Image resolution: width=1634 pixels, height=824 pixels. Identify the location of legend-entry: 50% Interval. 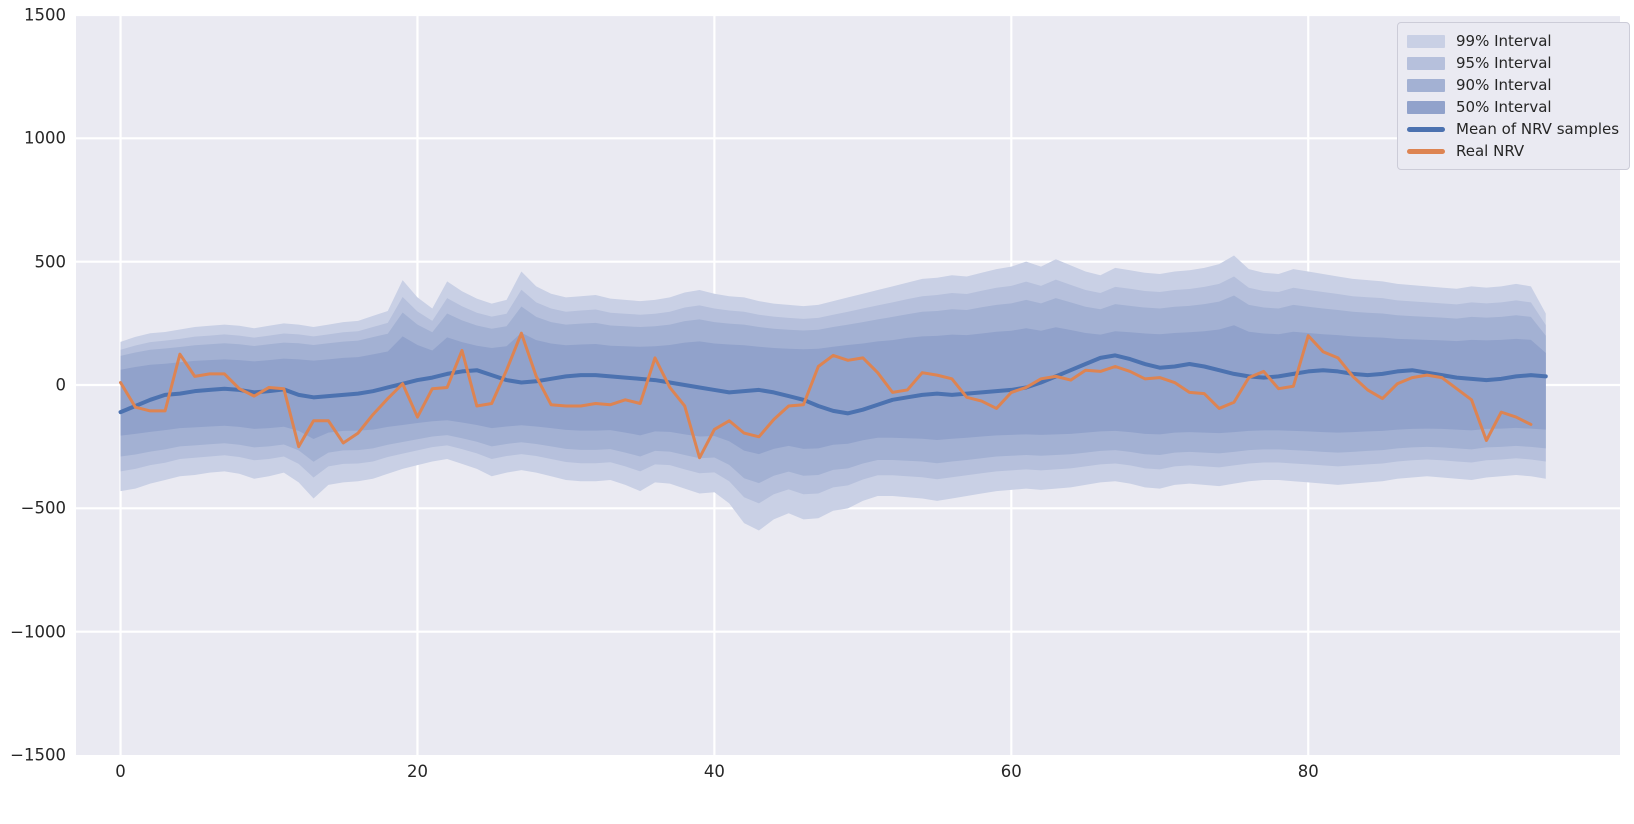
(1513, 107).